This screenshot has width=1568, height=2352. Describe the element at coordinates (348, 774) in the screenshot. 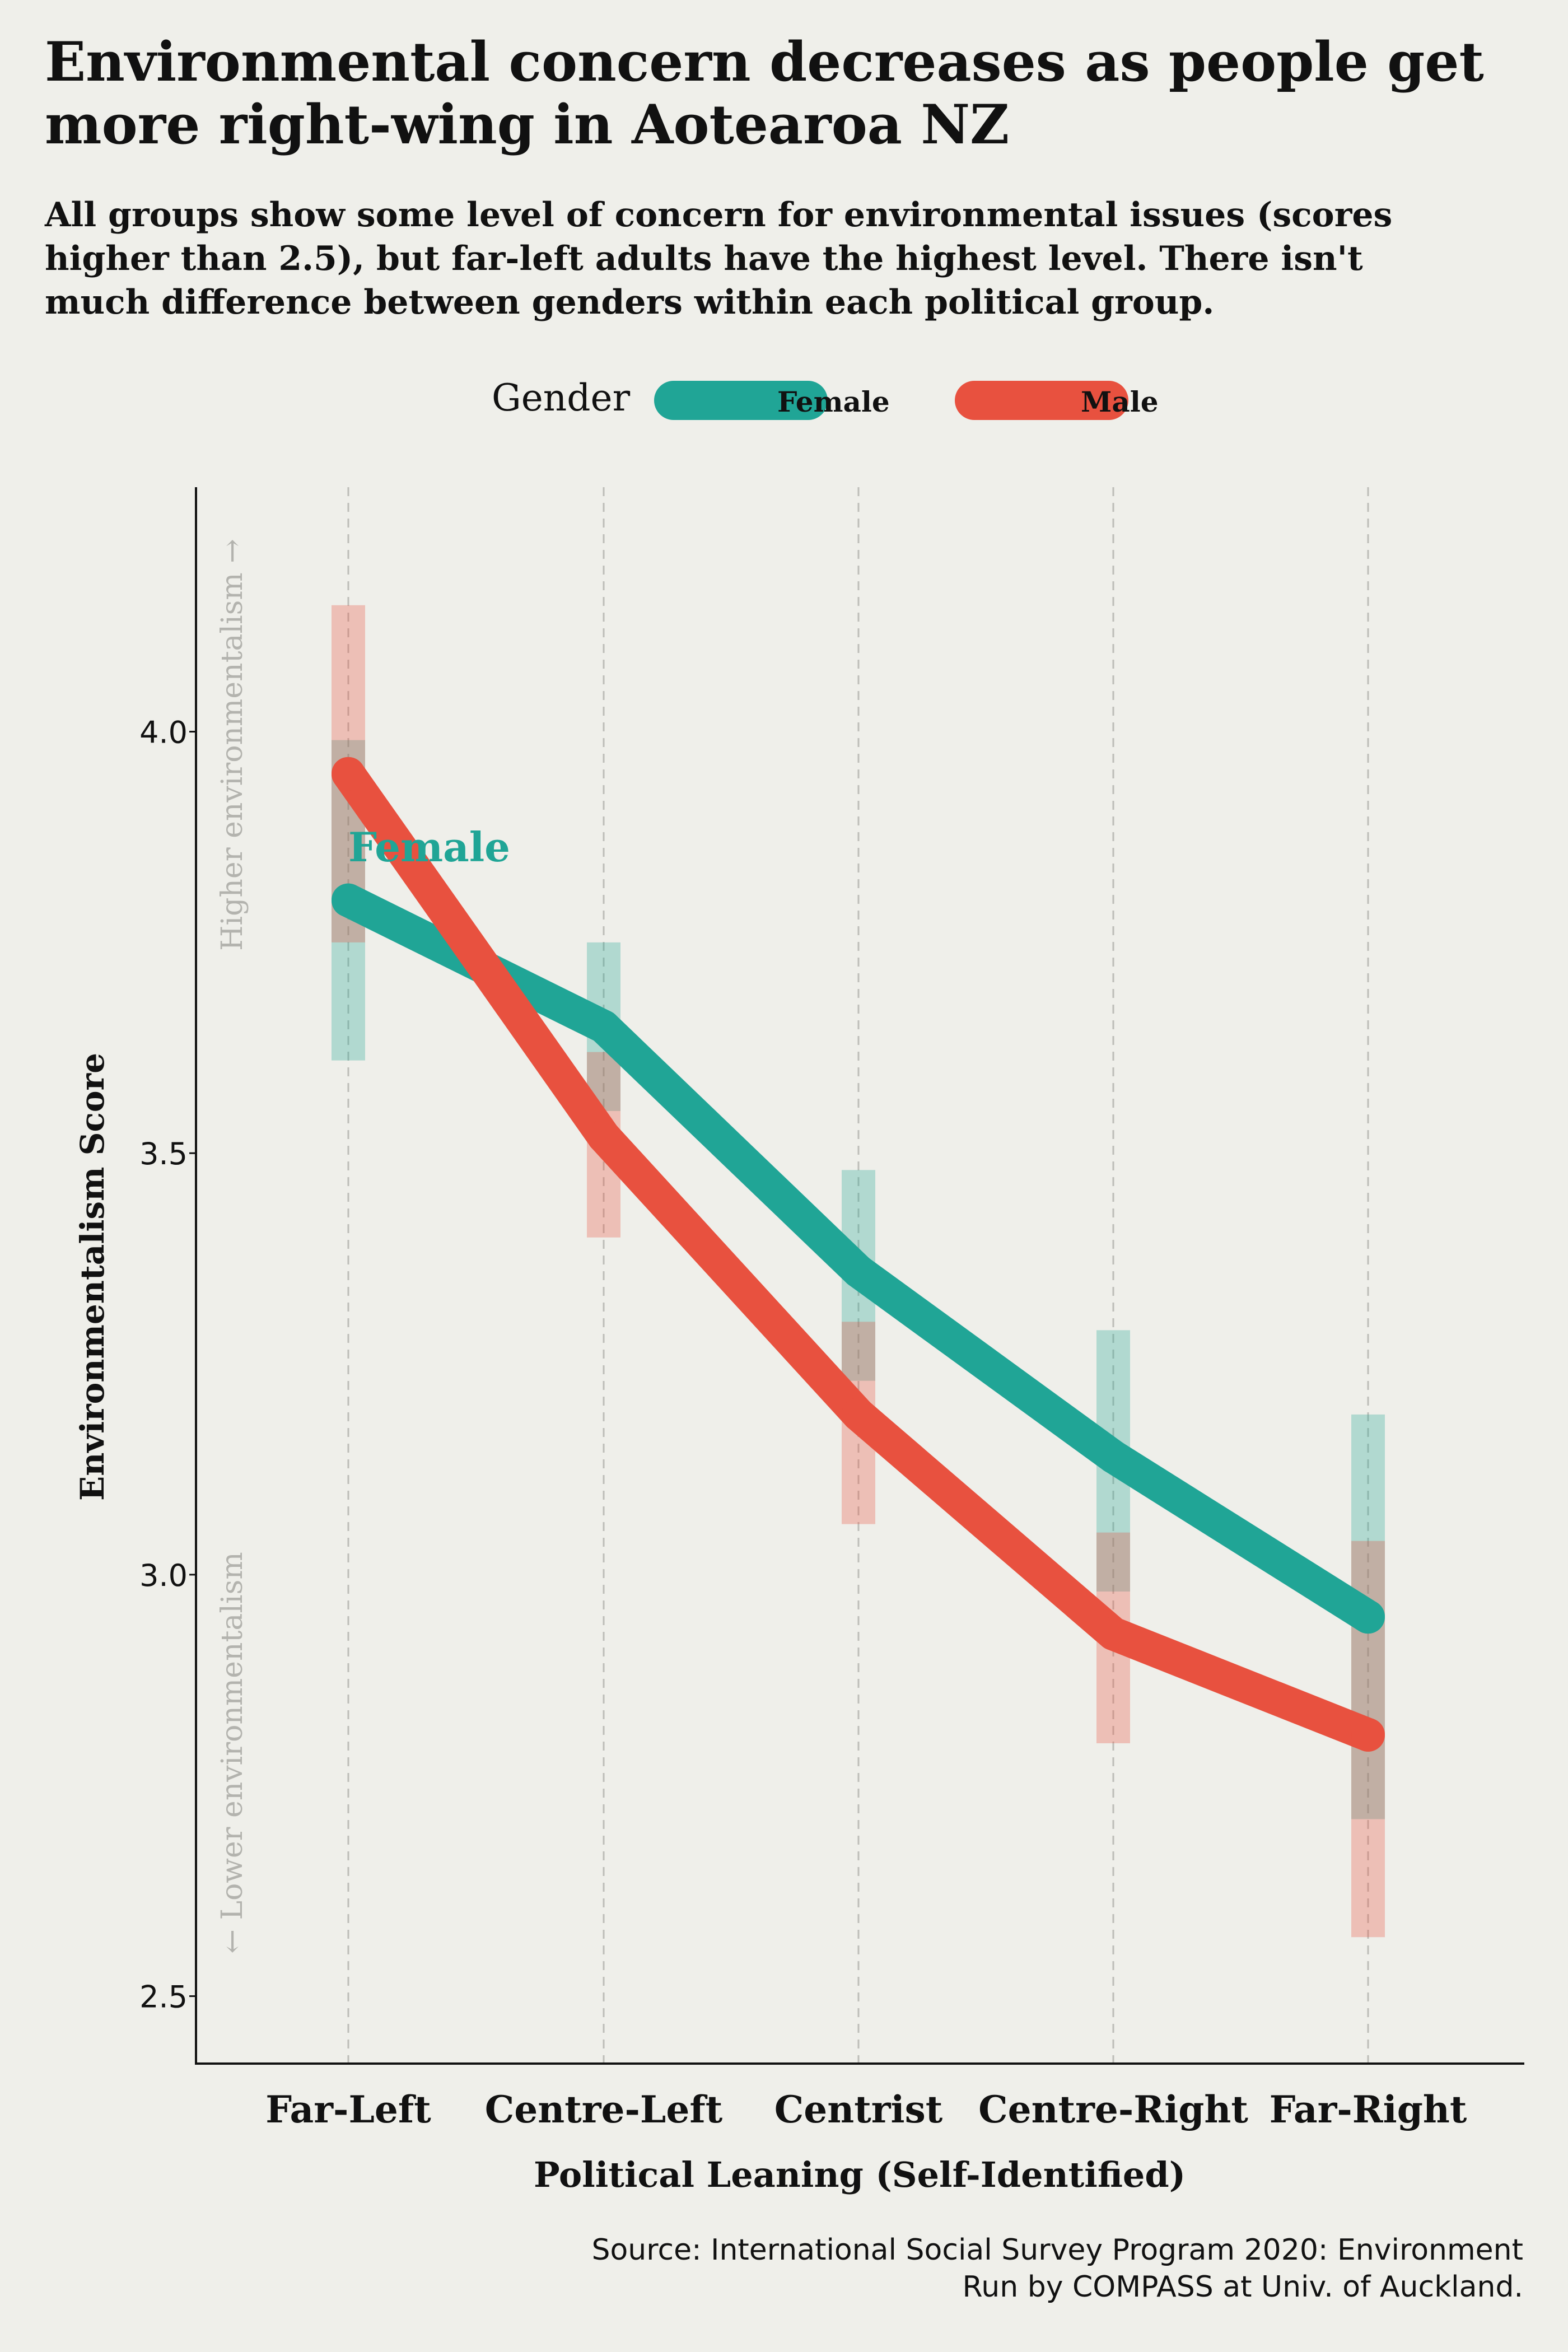

I see `data-point-male-far-left` at that location.